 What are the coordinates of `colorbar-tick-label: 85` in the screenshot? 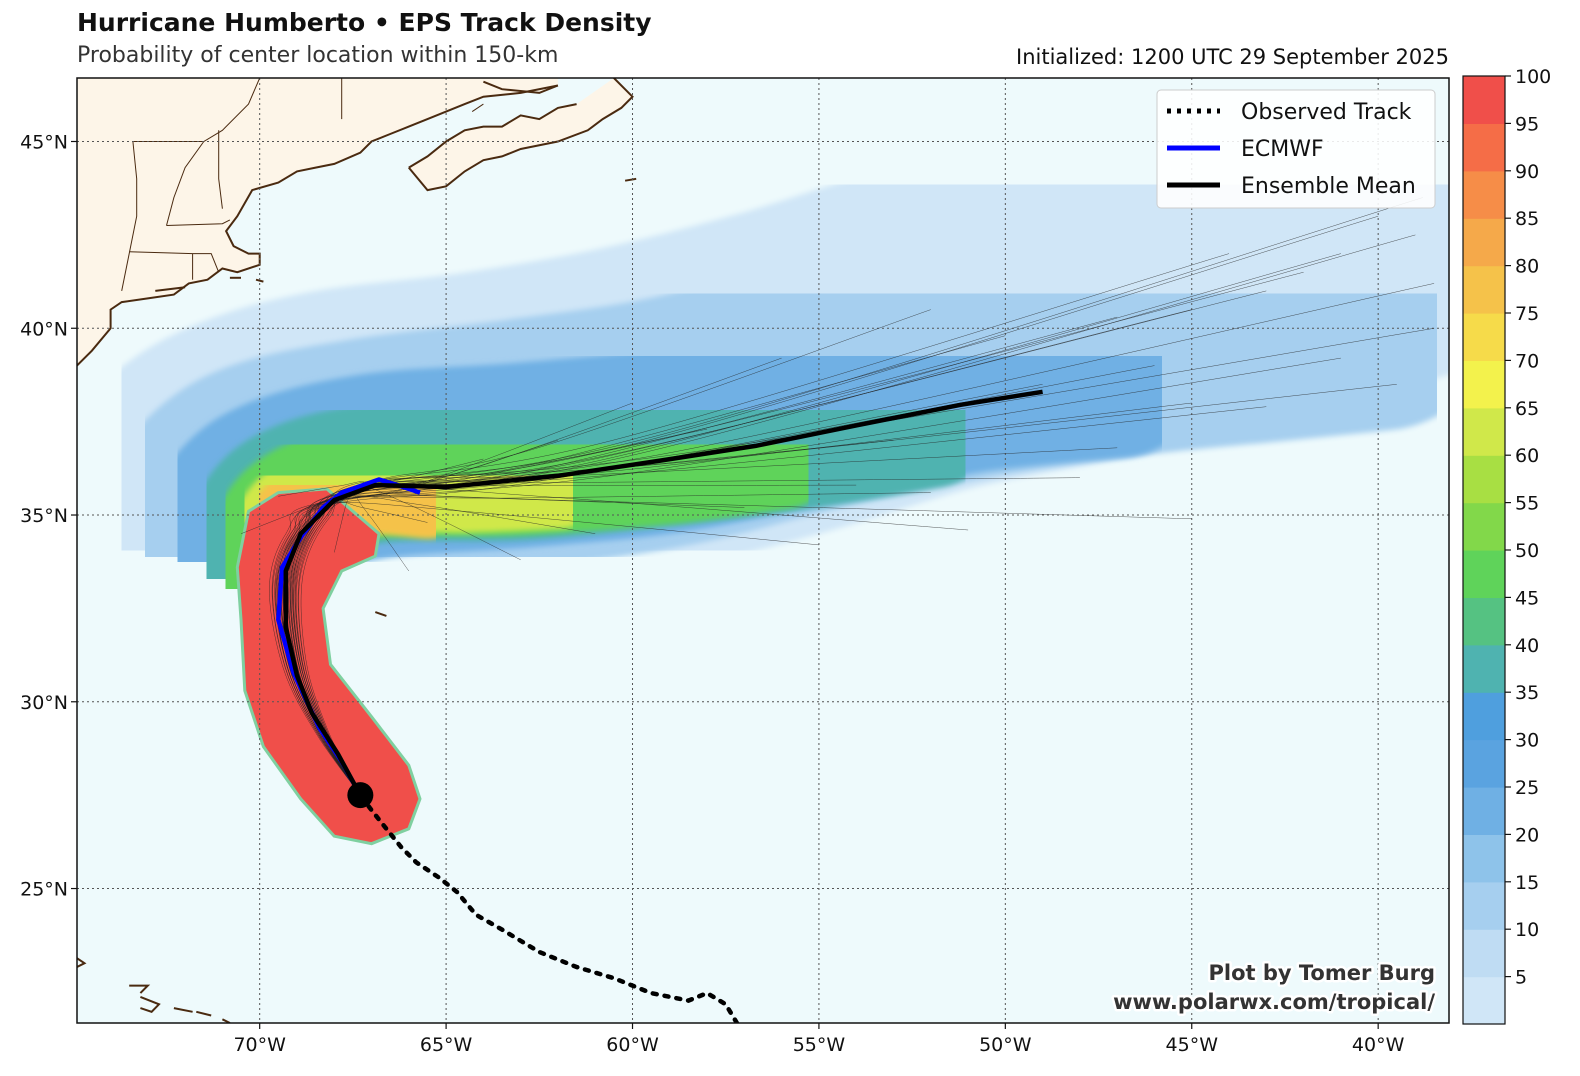 It's located at (1527, 219).